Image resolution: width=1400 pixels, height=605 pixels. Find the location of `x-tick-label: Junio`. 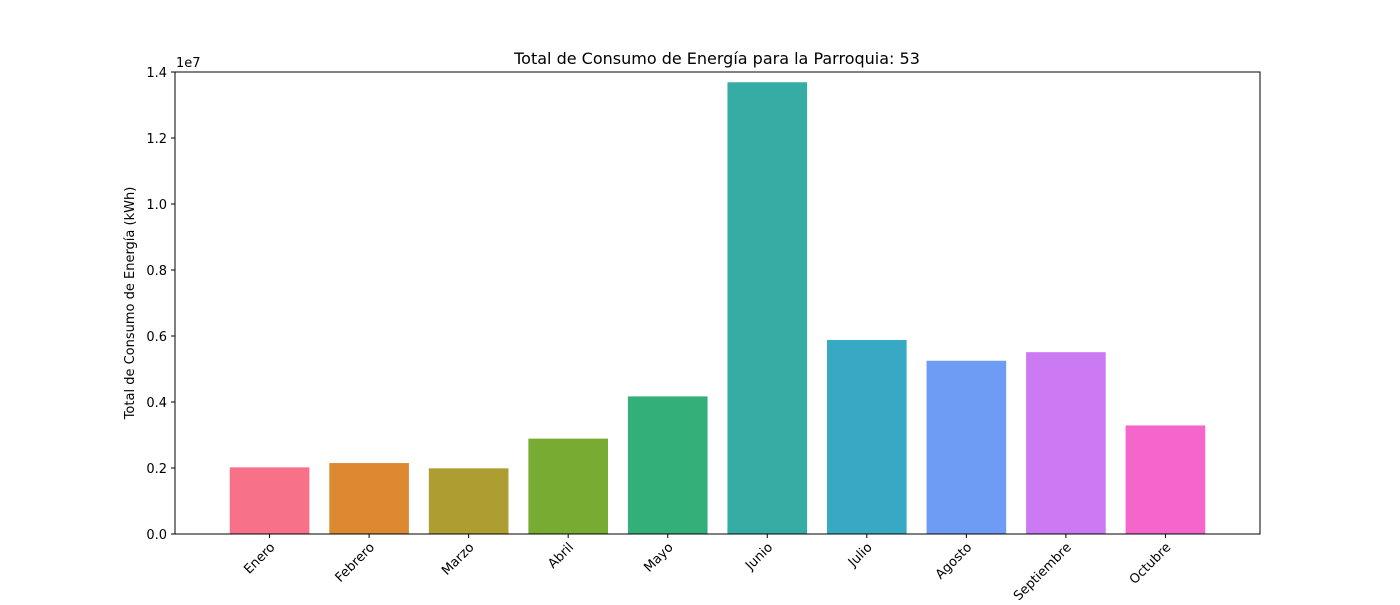

x-tick-label: Junio is located at coordinates (759, 557).